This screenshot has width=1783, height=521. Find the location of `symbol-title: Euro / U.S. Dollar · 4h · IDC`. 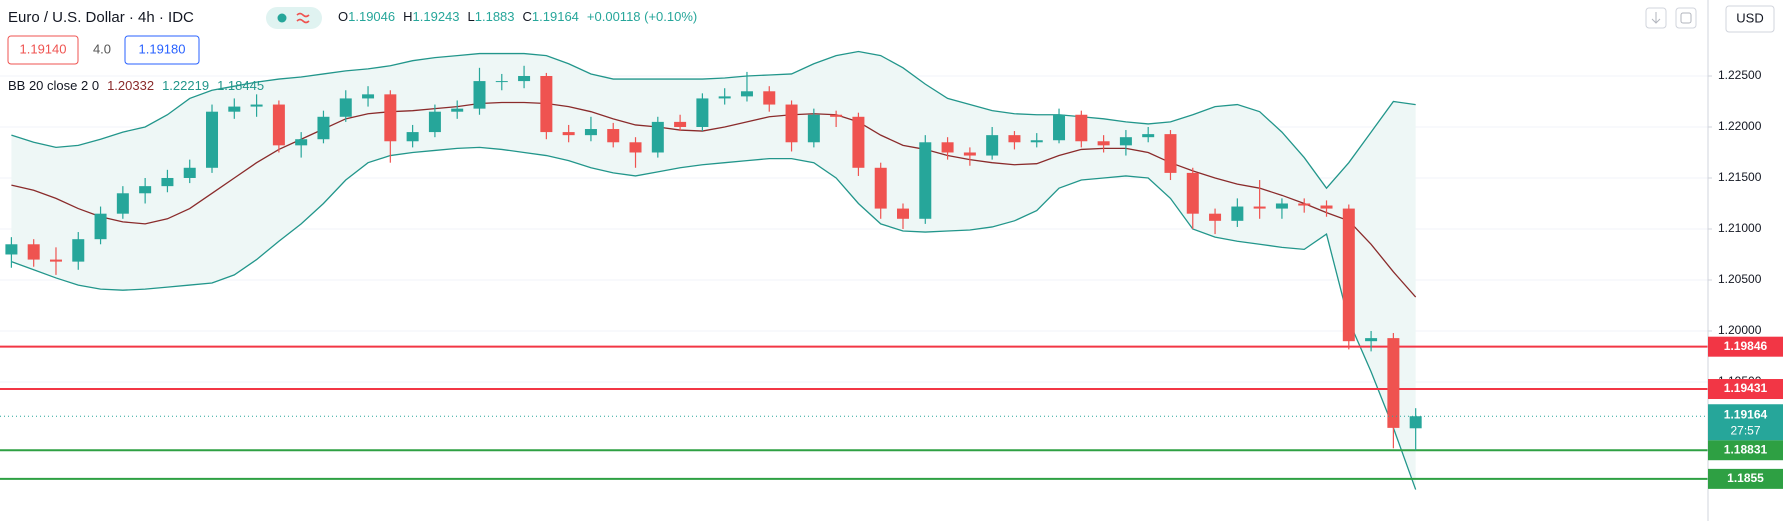

symbol-title: Euro / U.S. Dollar · 4h · IDC is located at coordinates (101, 17).